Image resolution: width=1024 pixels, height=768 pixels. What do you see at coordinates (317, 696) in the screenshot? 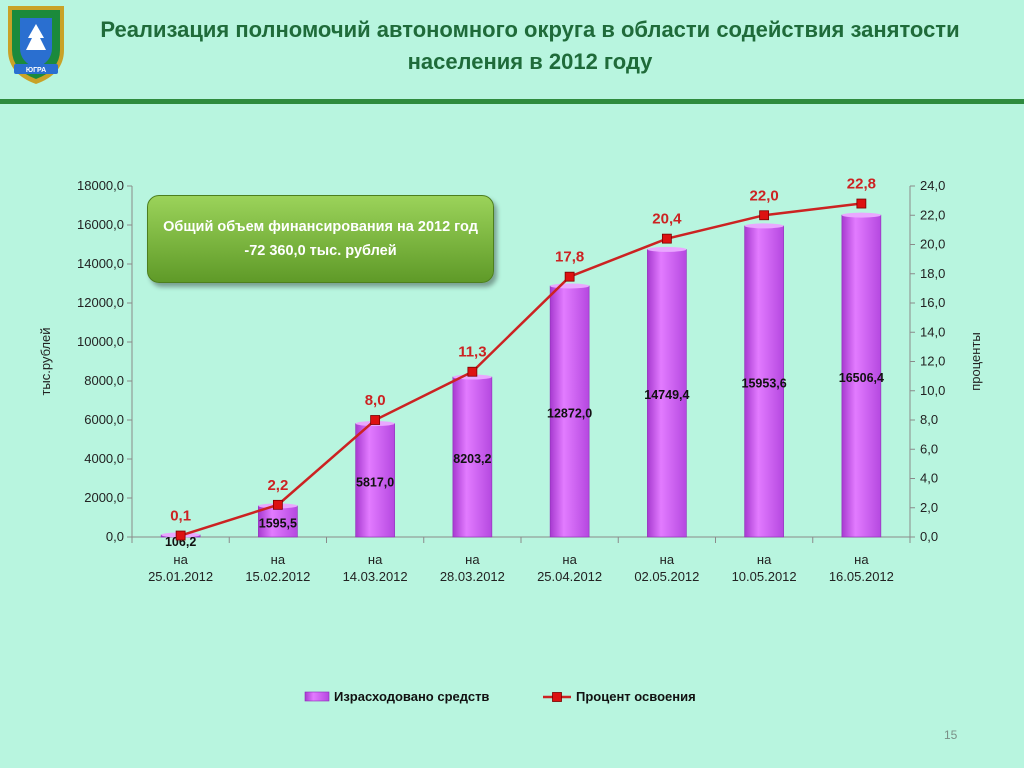
I see `legend-bar-swatch` at bounding box center [317, 696].